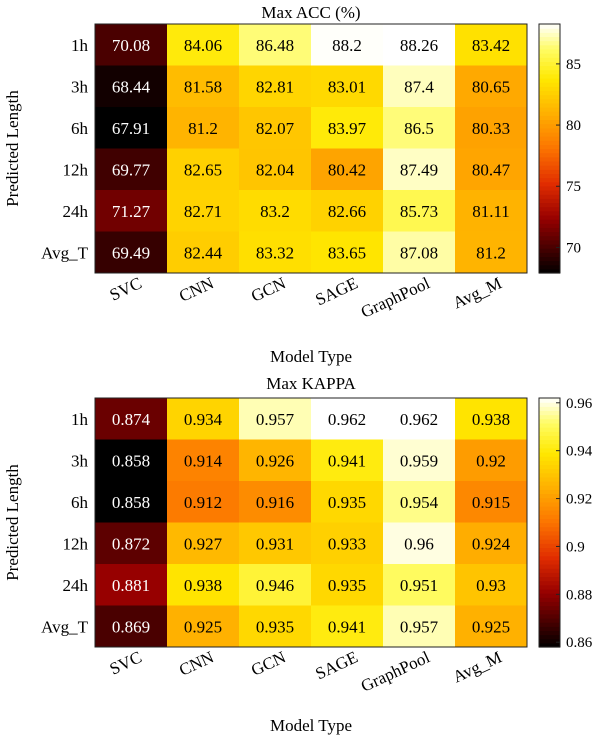  What do you see at coordinates (347, 502) in the screenshot?
I see `cell-value-label: 0.935` at bounding box center [347, 502].